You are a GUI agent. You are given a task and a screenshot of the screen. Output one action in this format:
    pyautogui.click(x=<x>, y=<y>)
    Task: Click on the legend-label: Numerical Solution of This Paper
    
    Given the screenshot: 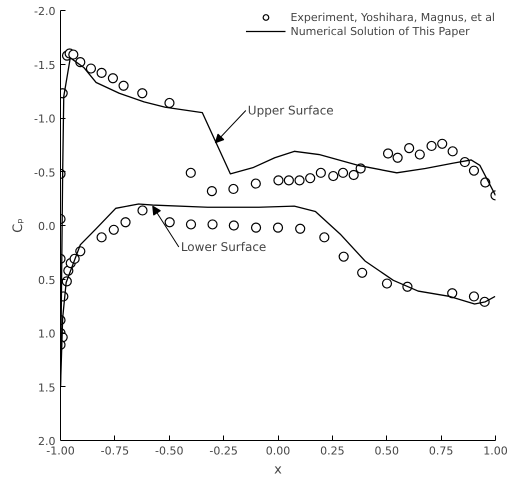 What is the action you would take?
    pyautogui.click(x=380, y=31)
    